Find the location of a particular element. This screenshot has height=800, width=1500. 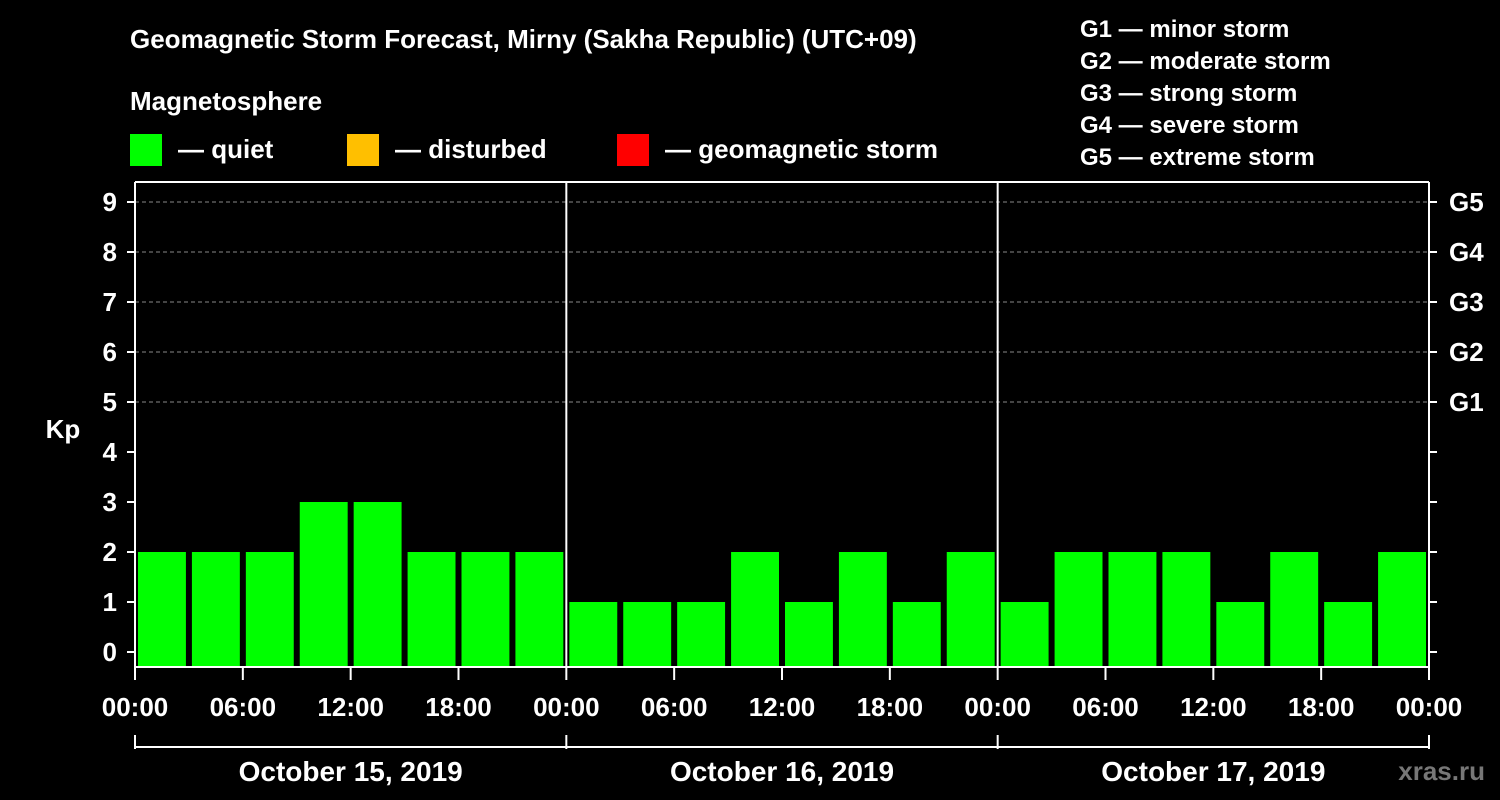

y-tick-label-3: 3 is located at coordinates (110, 502).